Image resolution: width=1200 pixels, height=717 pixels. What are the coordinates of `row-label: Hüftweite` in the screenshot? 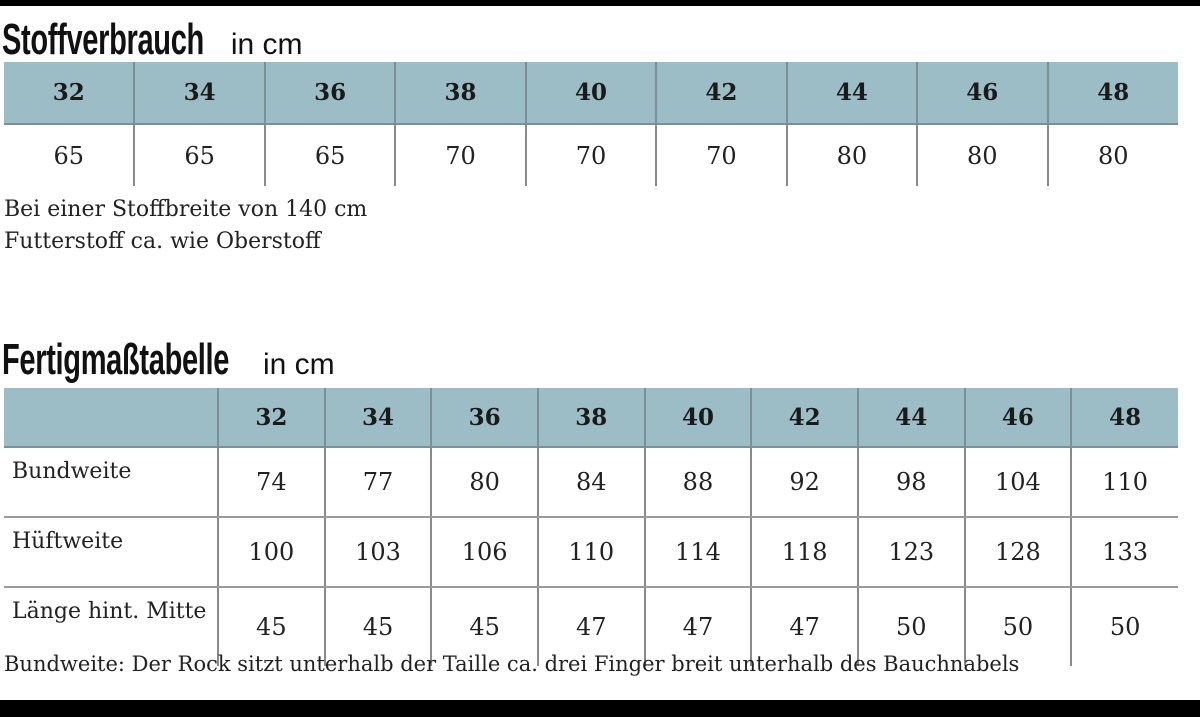 It's located at (111, 552).